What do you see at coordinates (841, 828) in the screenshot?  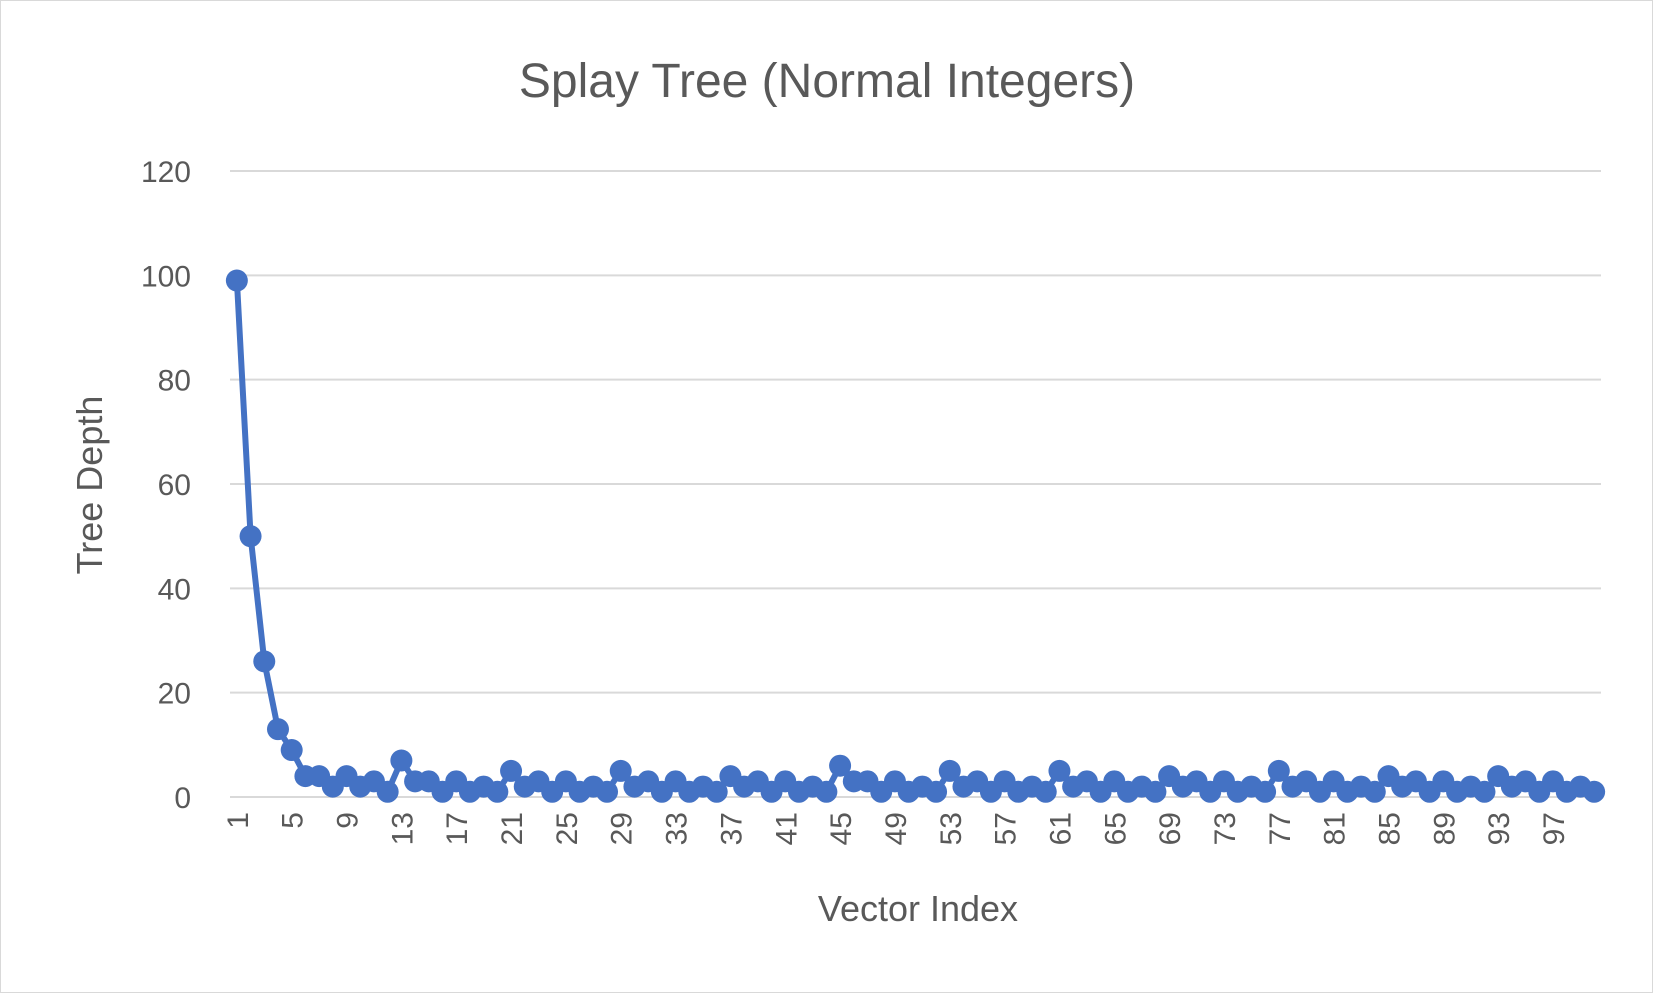 I see `x-tick-label: 45` at bounding box center [841, 828].